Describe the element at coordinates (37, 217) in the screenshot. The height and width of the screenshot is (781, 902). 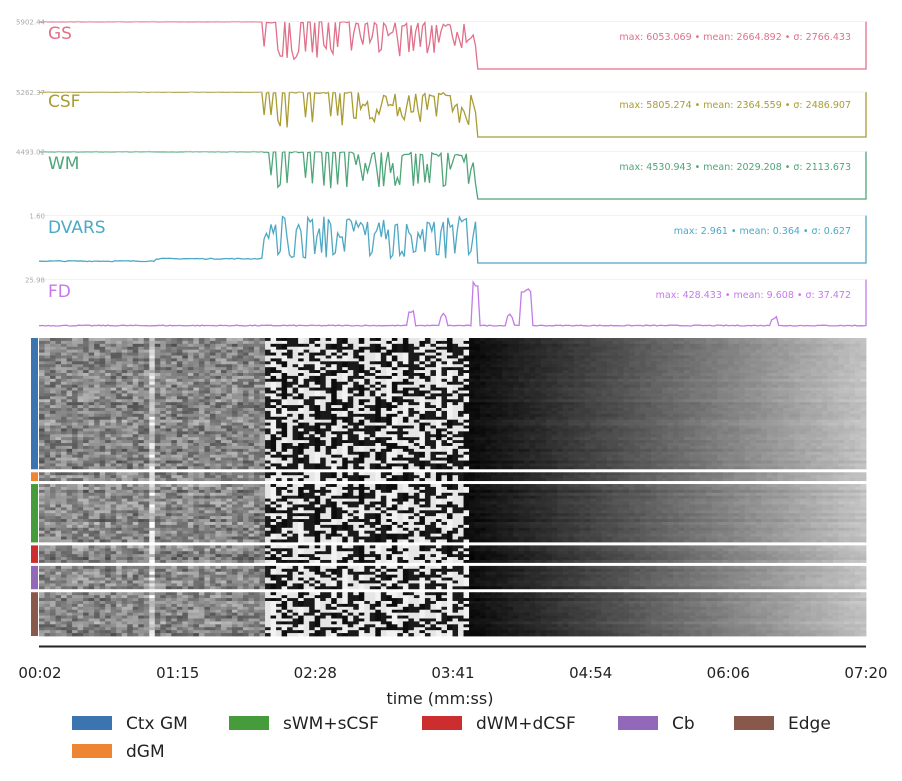
I see `trace-tick-label: 1.60` at that location.